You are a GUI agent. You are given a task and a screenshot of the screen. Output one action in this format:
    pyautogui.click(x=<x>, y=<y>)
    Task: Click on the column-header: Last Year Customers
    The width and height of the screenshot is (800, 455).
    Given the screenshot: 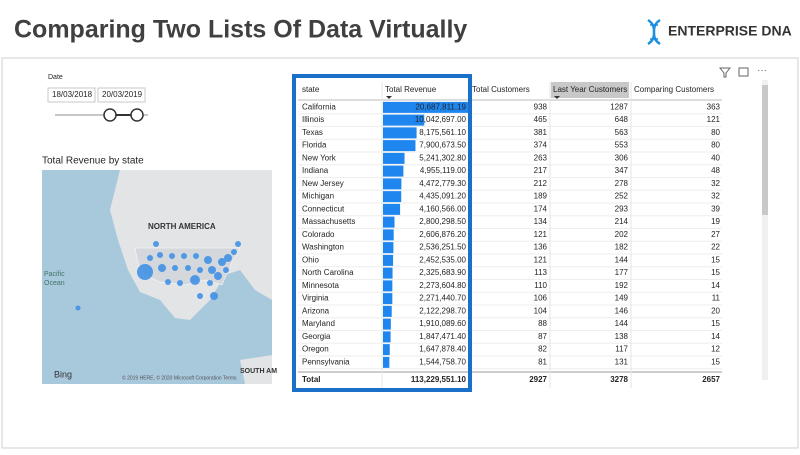 What is the action you would take?
    pyautogui.click(x=590, y=89)
    